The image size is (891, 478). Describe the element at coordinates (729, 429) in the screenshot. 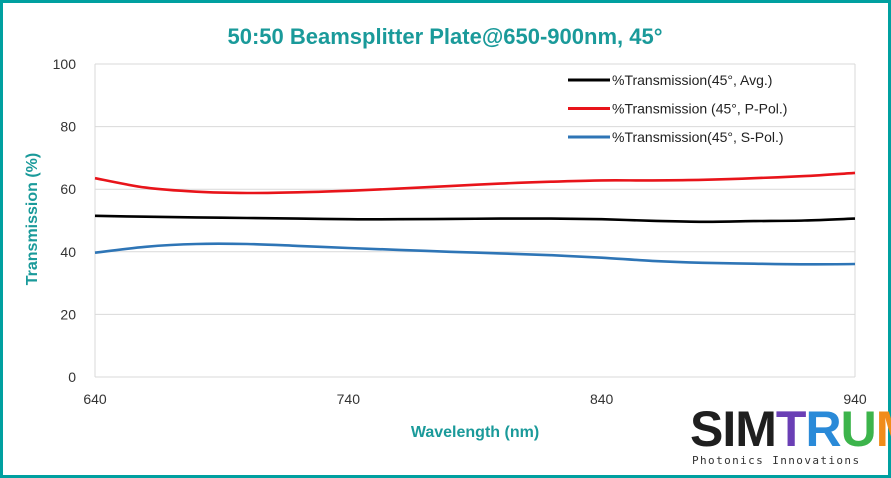

I see `logo-letter-2: I` at that location.